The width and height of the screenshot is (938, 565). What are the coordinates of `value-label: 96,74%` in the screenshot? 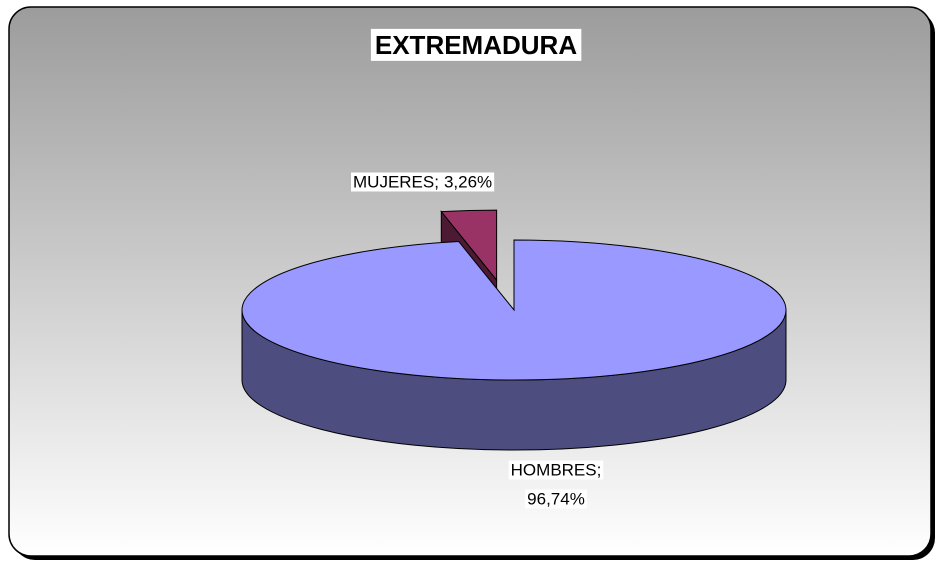 It's located at (556, 498).